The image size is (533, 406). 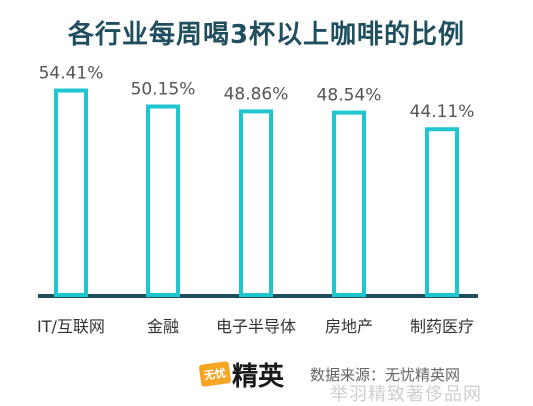 What do you see at coordinates (256, 94) in the screenshot?
I see `data-label: 48.86%` at bounding box center [256, 94].